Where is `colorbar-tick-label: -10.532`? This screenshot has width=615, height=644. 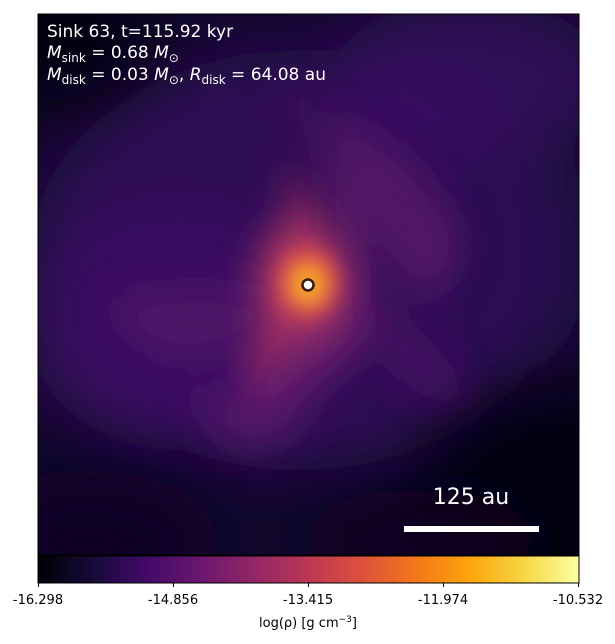
colorbar-tick-label: -10.532 is located at coordinates (578, 600).